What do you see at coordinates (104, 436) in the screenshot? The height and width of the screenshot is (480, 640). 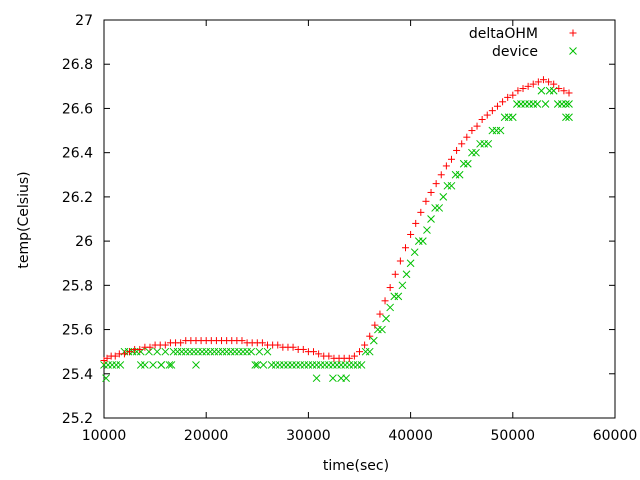 I see `x-tick-label: 10000` at bounding box center [104, 436].